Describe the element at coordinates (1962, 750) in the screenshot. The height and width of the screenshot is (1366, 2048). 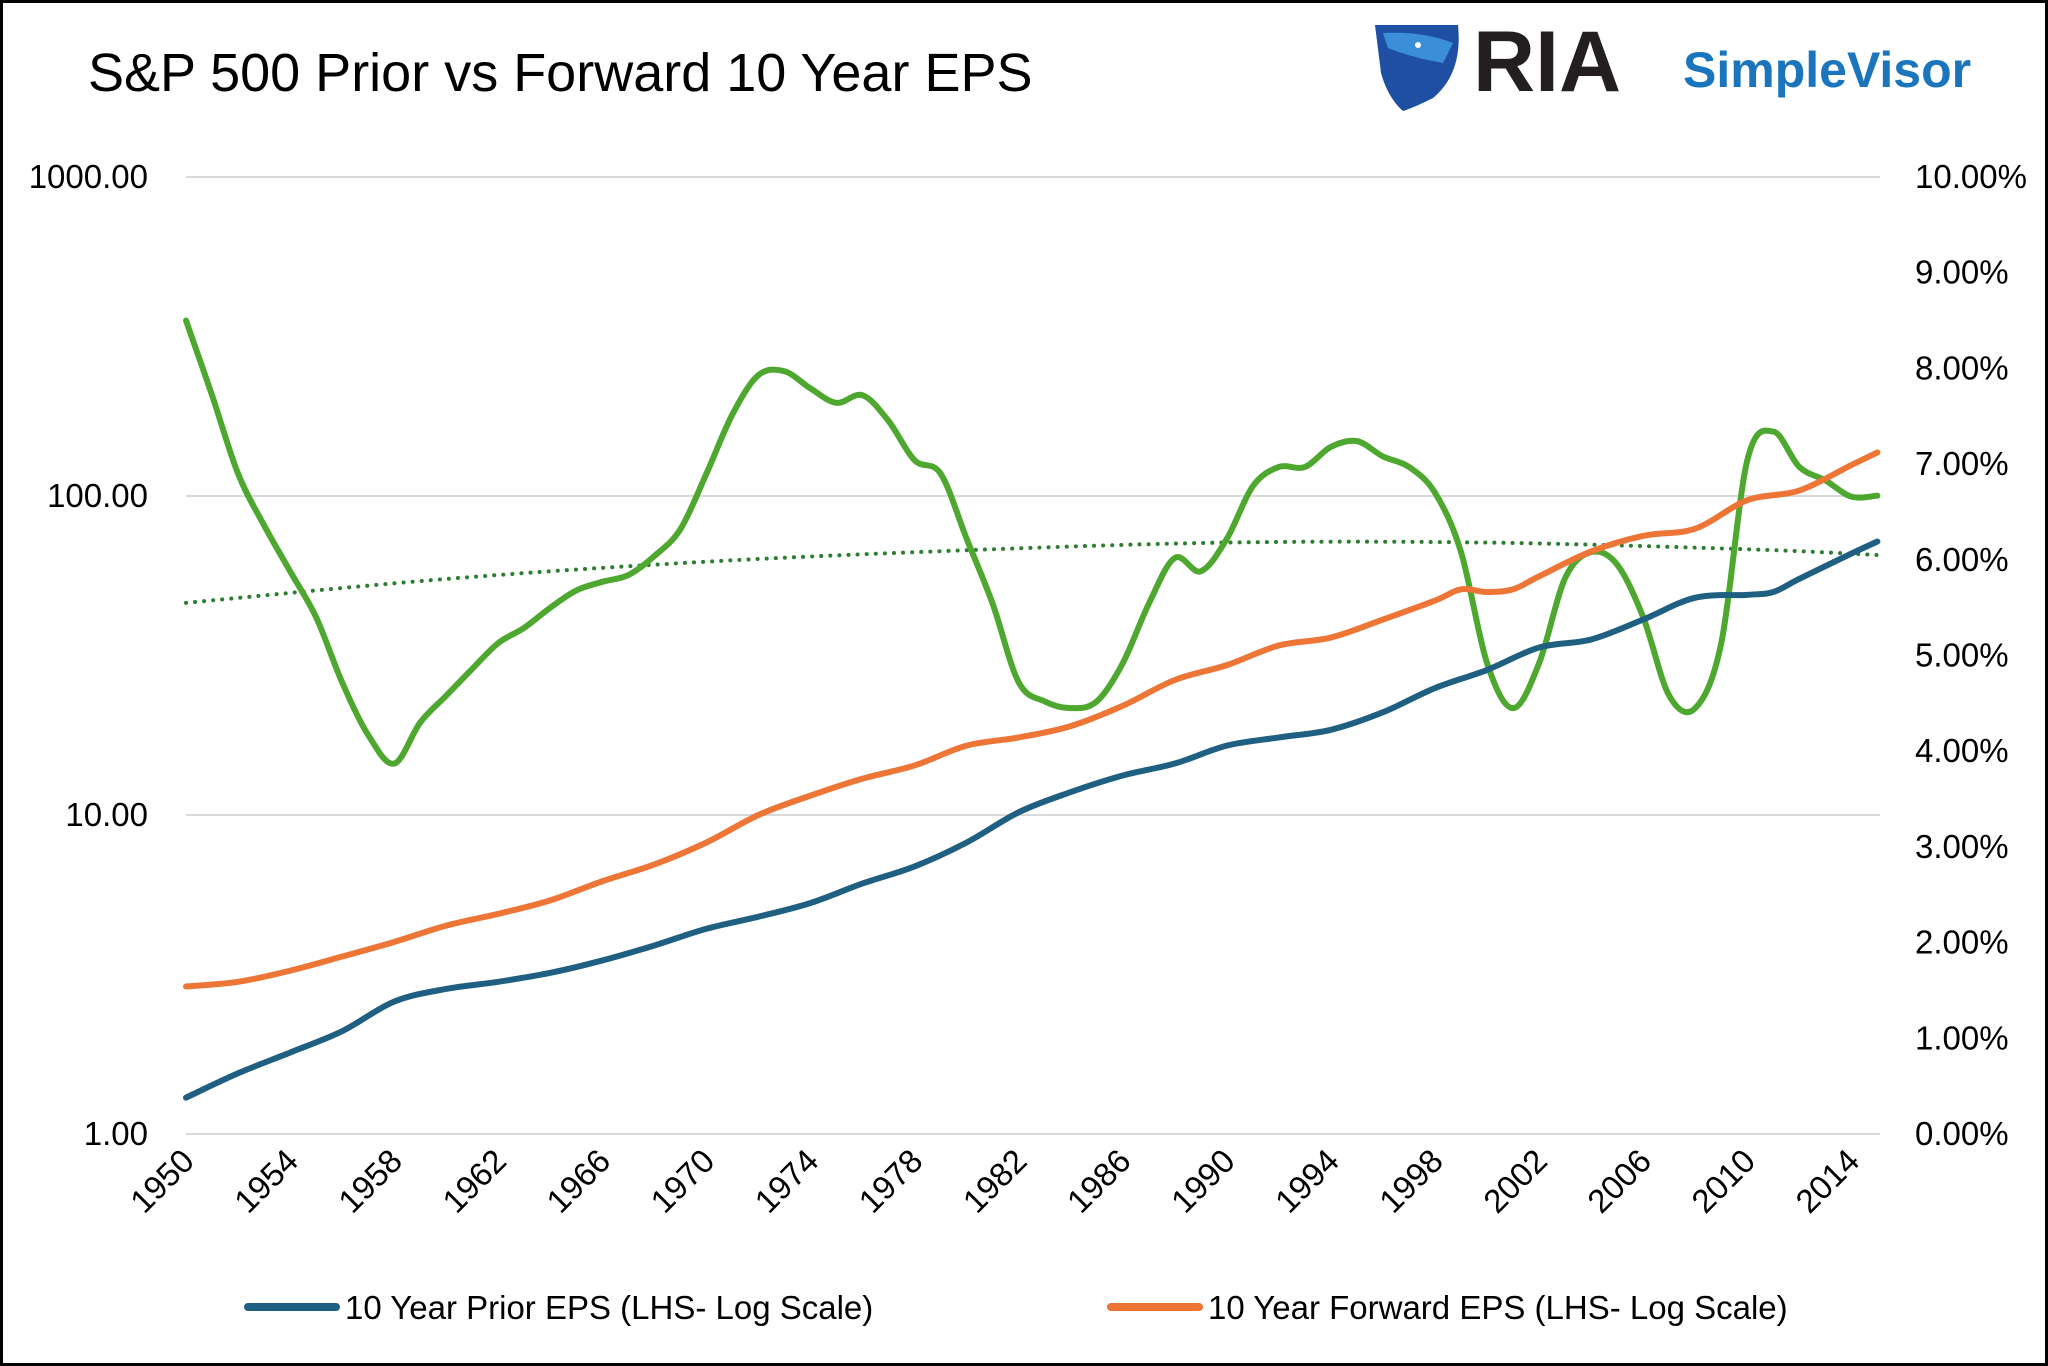
I see `y-right-tick-label: 4.00%` at that location.